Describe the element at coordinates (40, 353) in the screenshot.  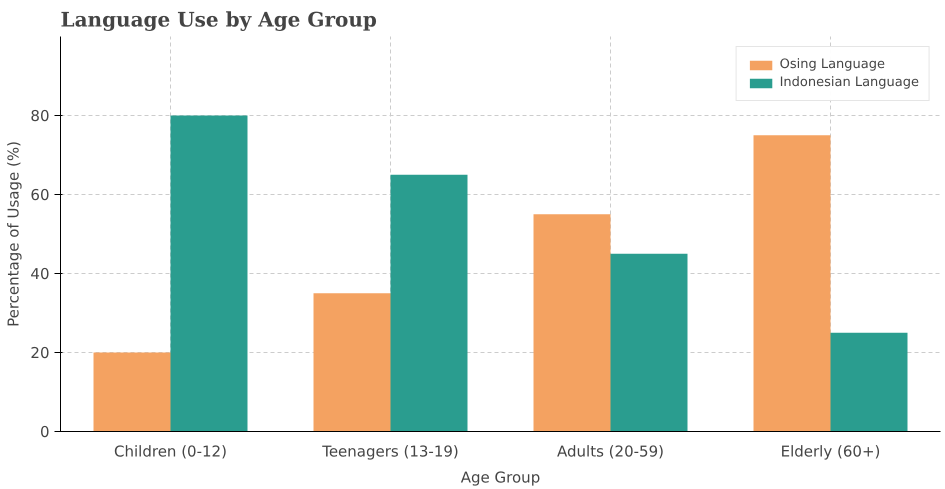
I see `y-tick-label: 20` at that location.